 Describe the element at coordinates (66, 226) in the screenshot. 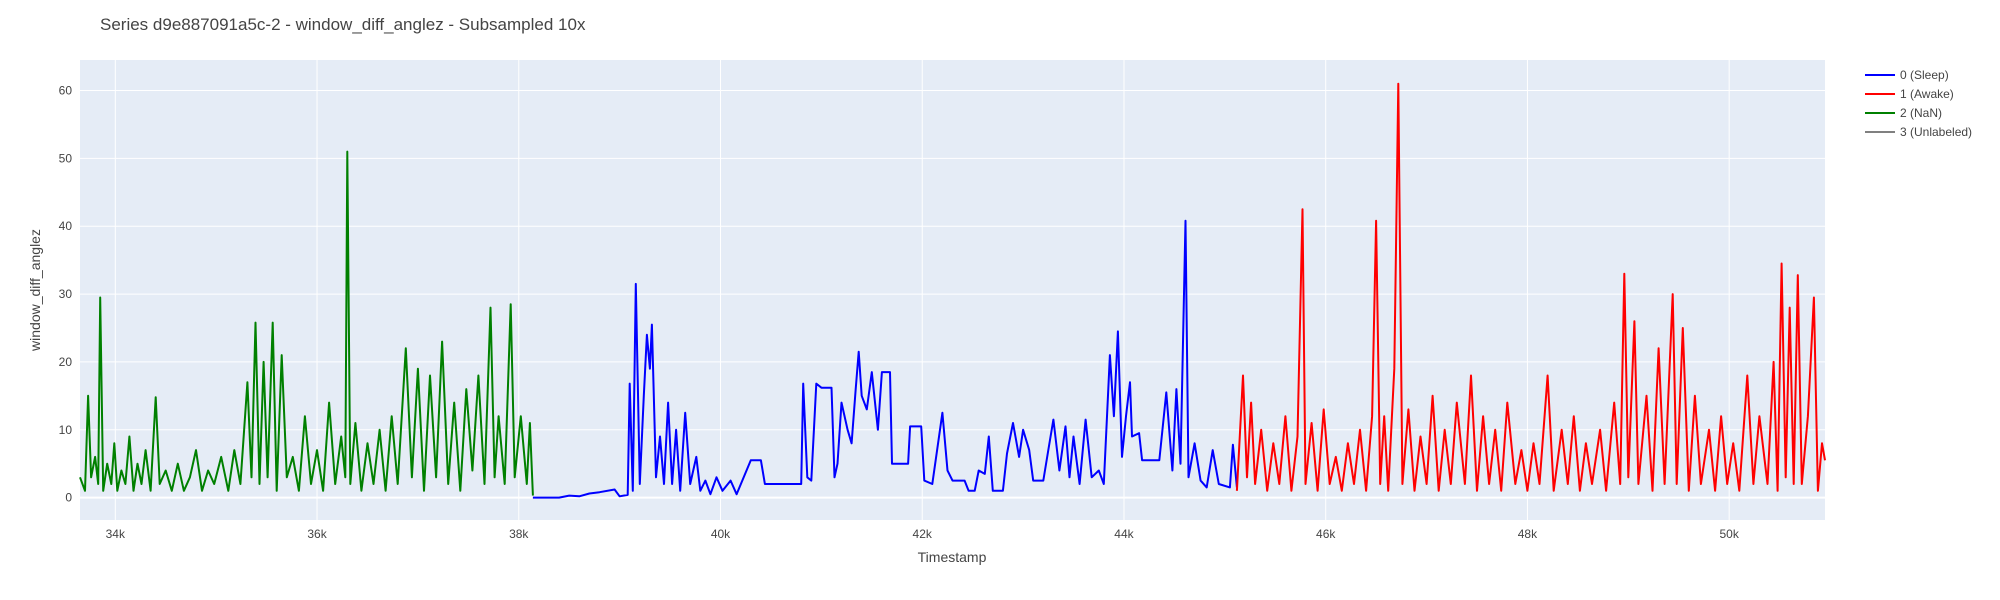

I see `y-tick-label: 40` at that location.